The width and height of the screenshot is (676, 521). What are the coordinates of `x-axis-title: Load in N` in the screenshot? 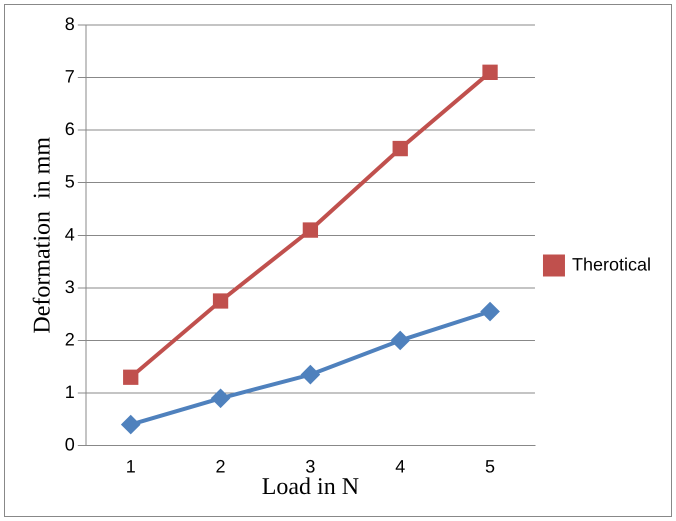 It's located at (311, 487).